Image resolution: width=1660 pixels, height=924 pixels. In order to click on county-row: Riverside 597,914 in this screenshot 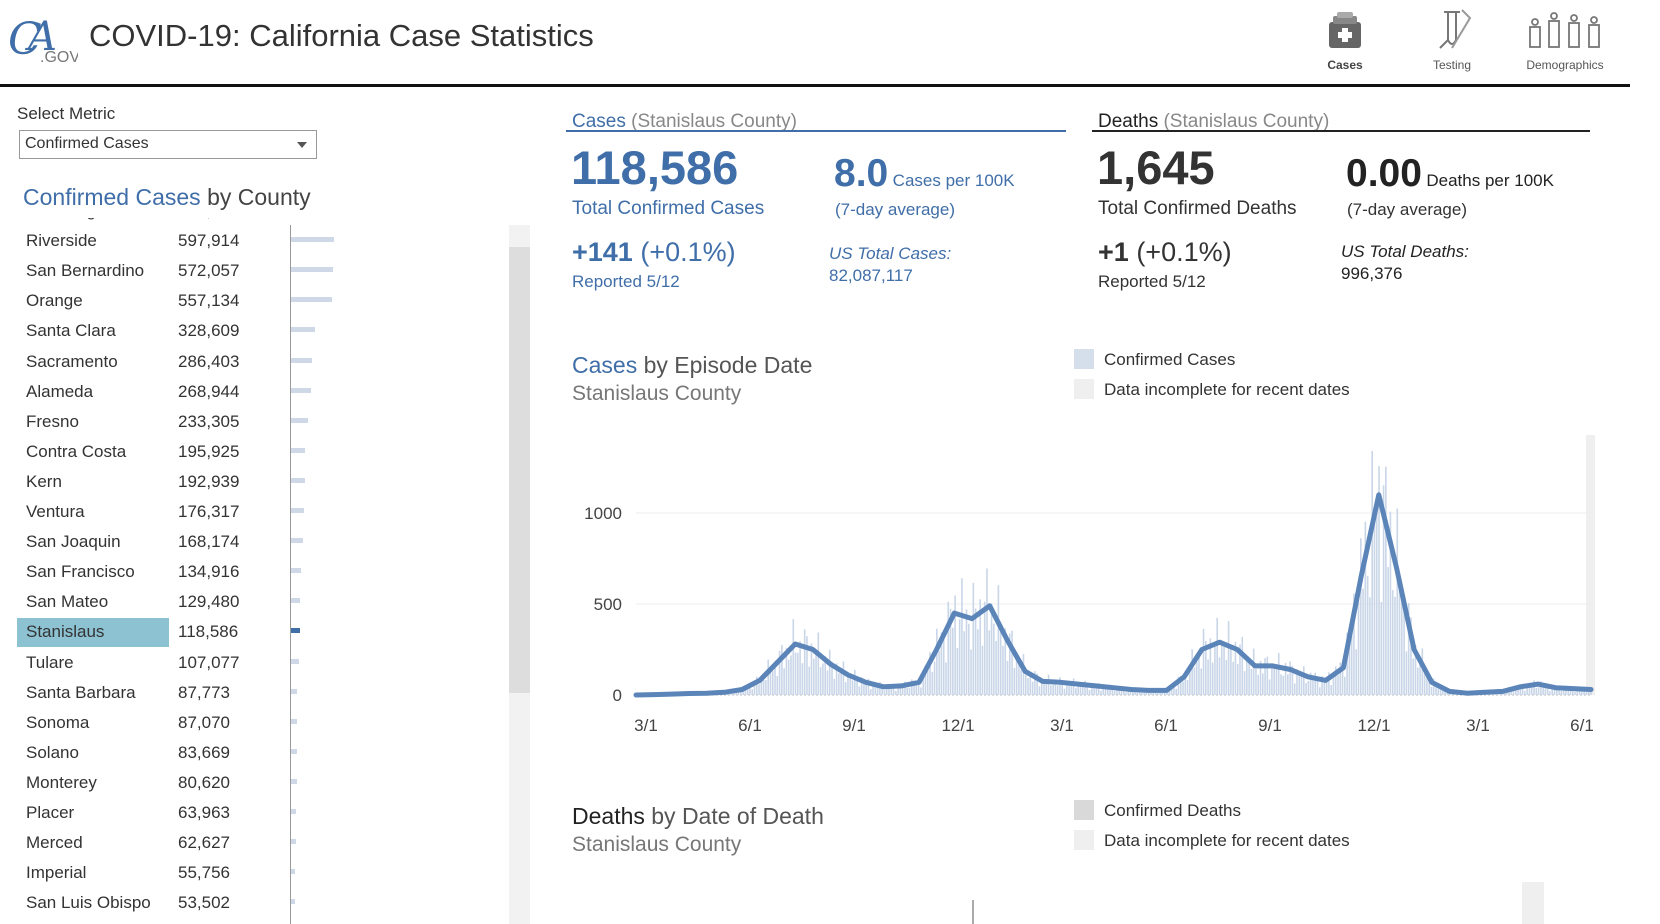, I will do `click(252, 241)`.